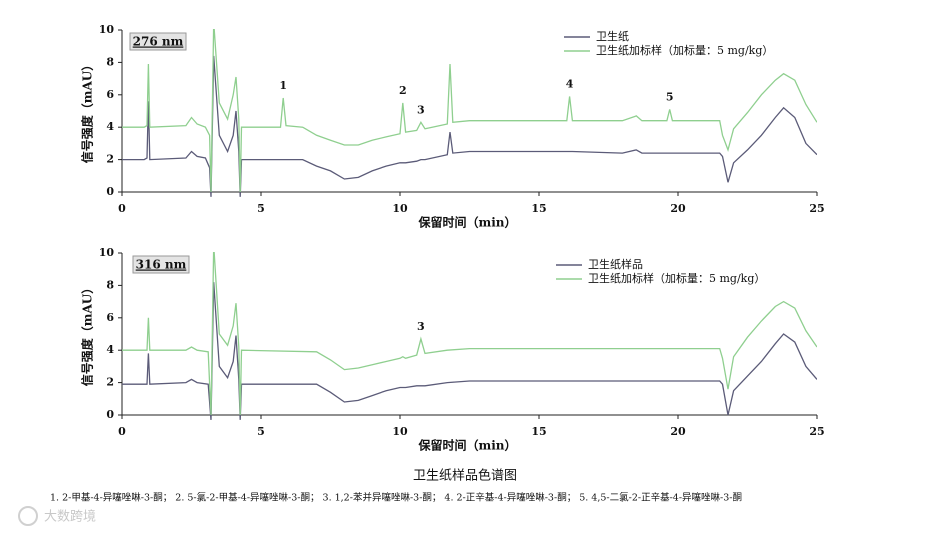 This screenshot has height=535, width=931. What do you see at coordinates (612, 36) in the screenshot?
I see `legend-label: 卫生纸` at bounding box center [612, 36].